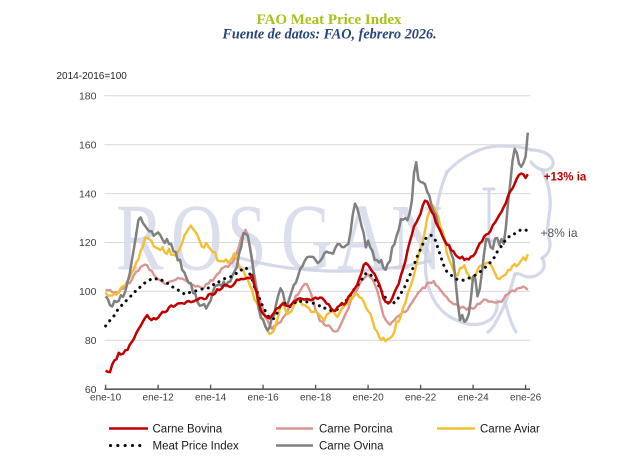 This screenshot has width=640, height=466. What do you see at coordinates (329, 20) in the screenshot?
I see `svg-text: FAO Meat Price Index` at bounding box center [329, 20].